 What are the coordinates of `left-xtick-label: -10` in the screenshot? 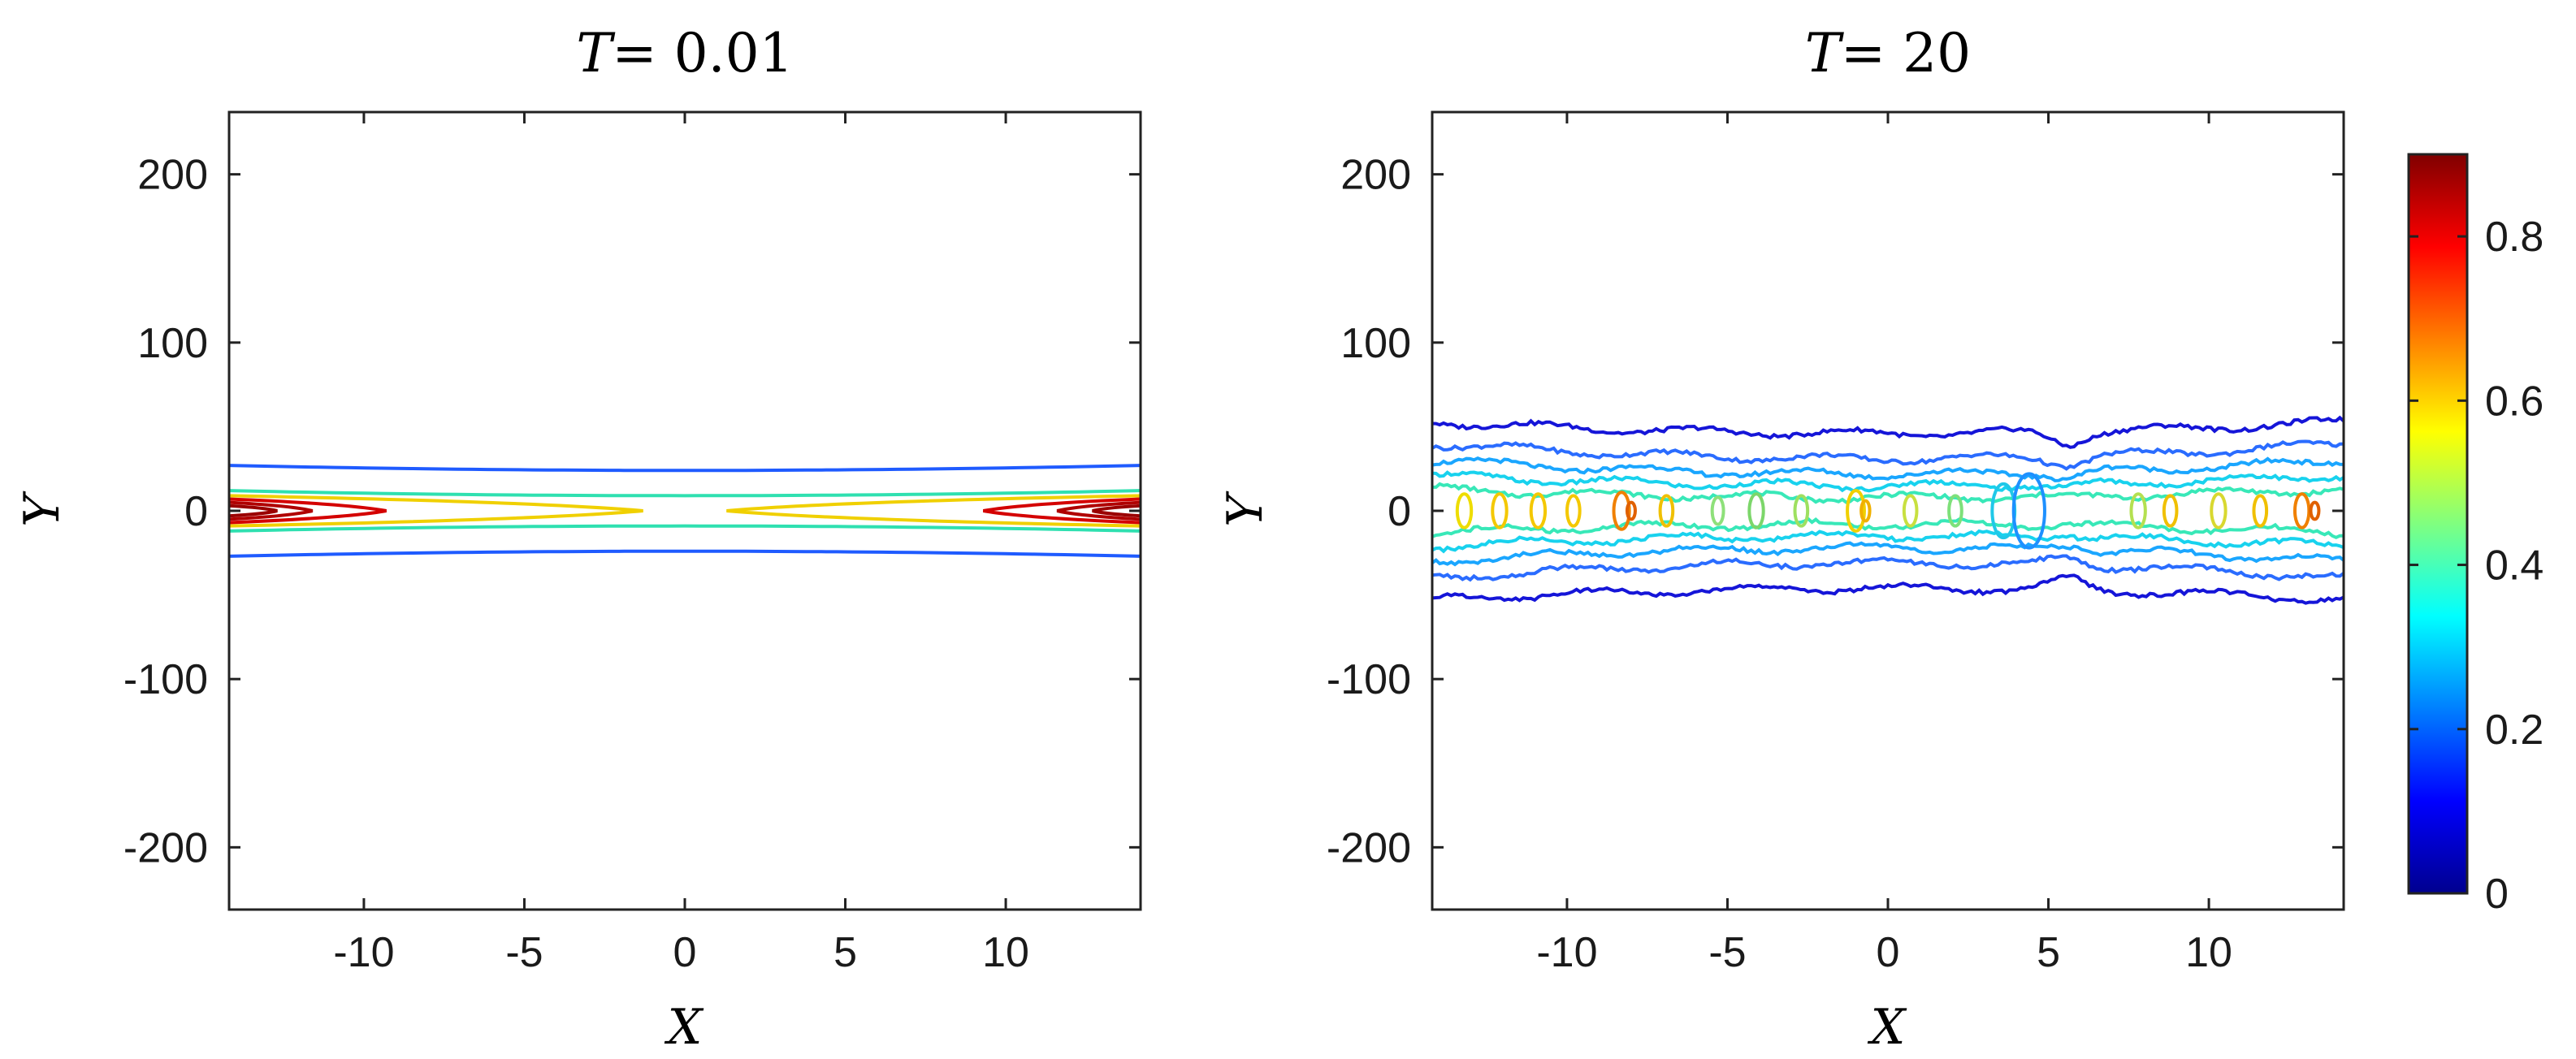 It's located at (363, 952).